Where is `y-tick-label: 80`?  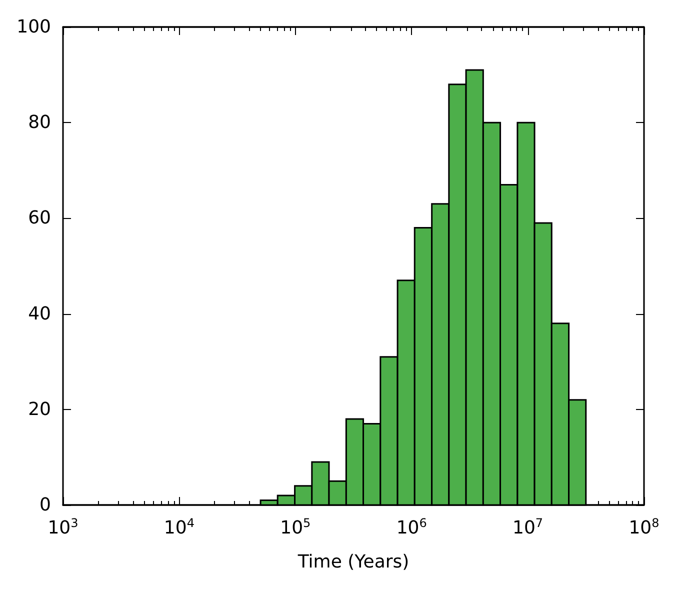 y-tick-label: 80 is located at coordinates (39, 123).